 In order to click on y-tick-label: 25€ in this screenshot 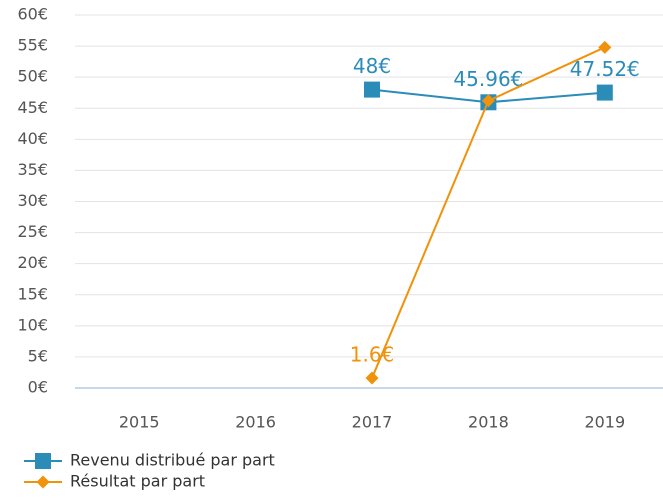, I will do `click(32, 231)`.